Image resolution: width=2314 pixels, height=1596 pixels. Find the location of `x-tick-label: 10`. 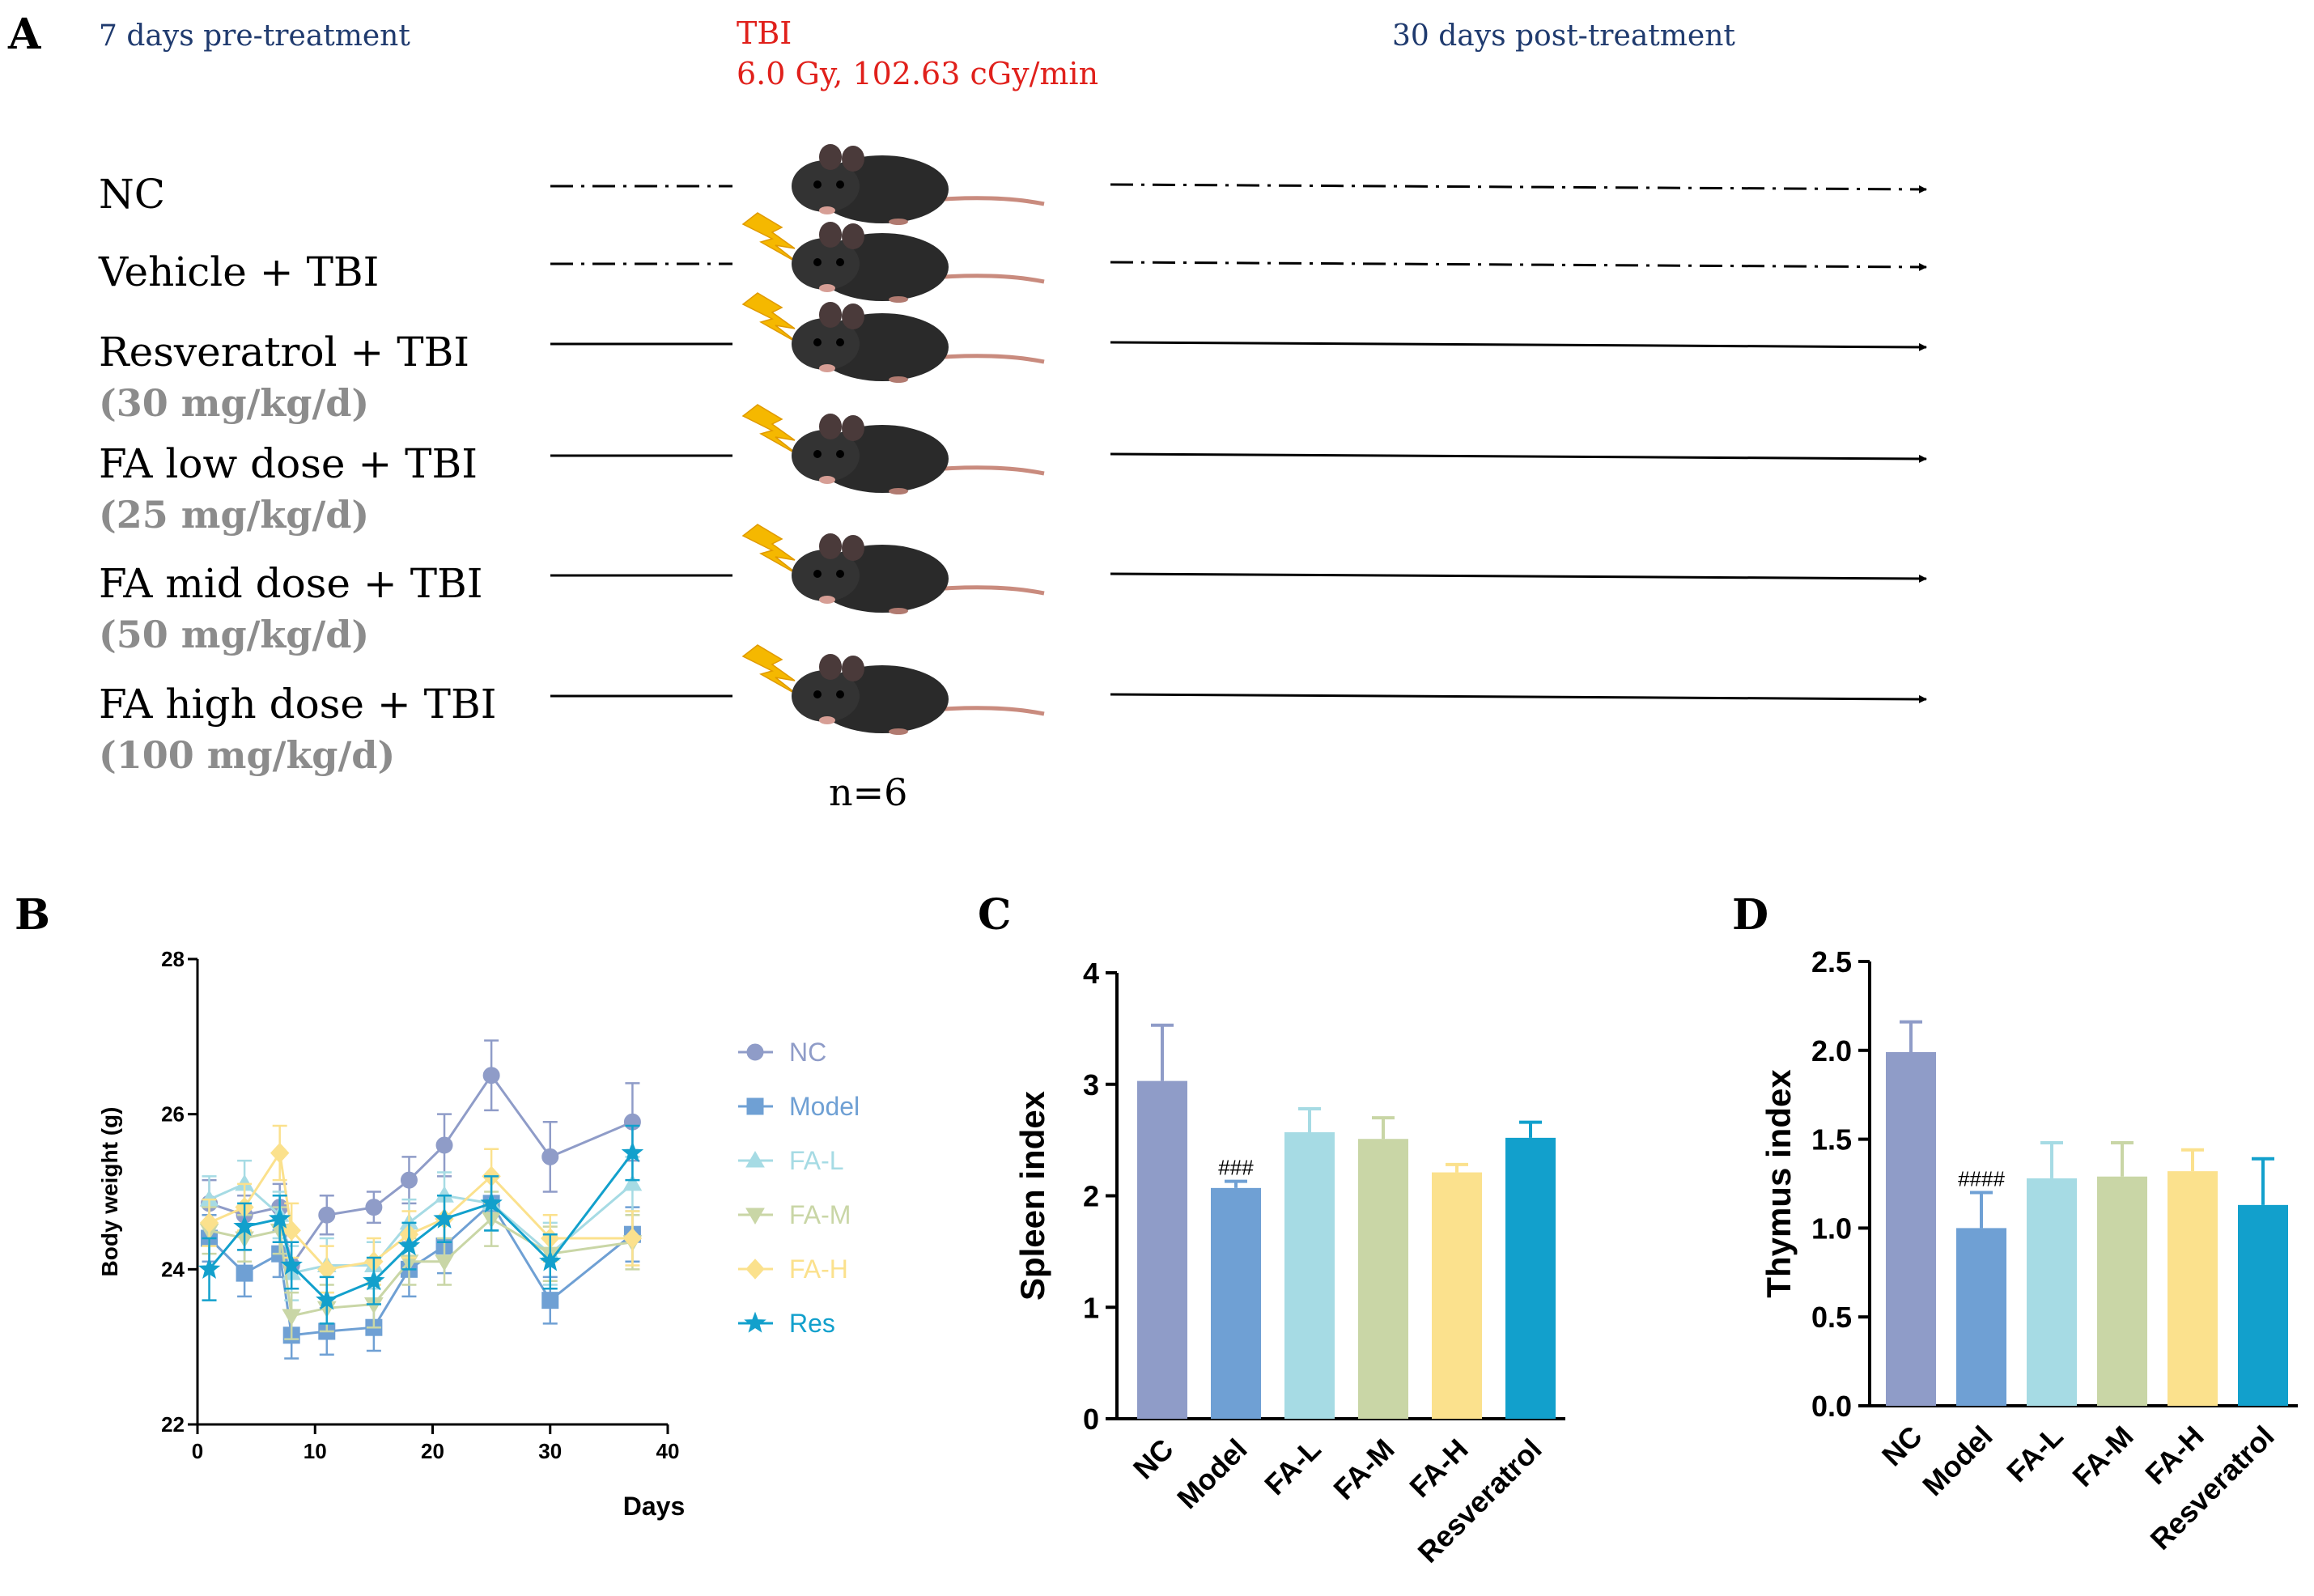

x-tick-label: 10 is located at coordinates (315, 1451).